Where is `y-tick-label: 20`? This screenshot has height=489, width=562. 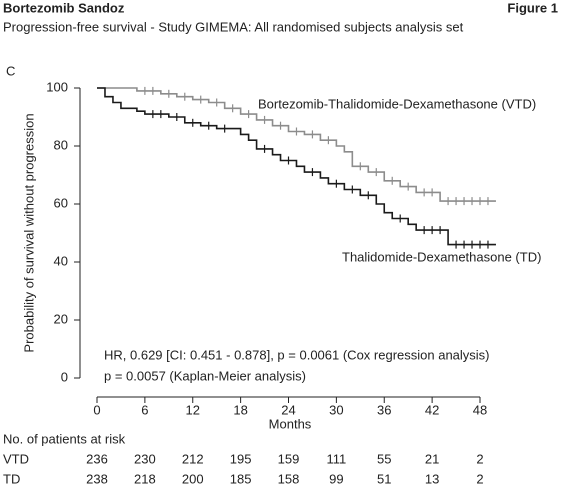 y-tick-label: 20 is located at coordinates (61, 318).